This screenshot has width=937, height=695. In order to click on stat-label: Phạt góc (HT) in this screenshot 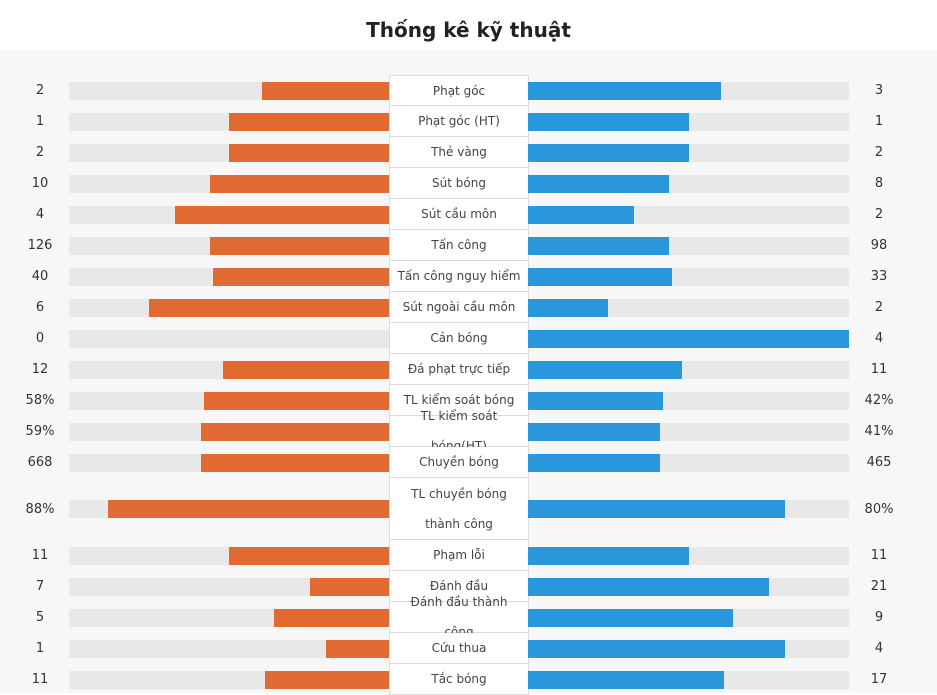, I will do `click(459, 121)`.